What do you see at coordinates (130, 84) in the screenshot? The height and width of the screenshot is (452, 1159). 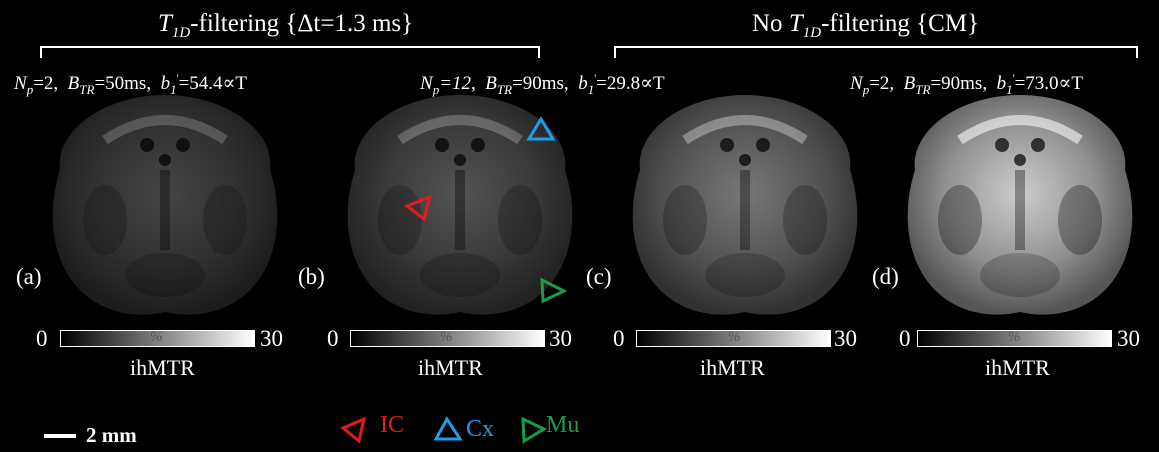 I see `params-panel-a: Np=2, BTR=50ms, b1'=54.4∝T` at bounding box center [130, 84].